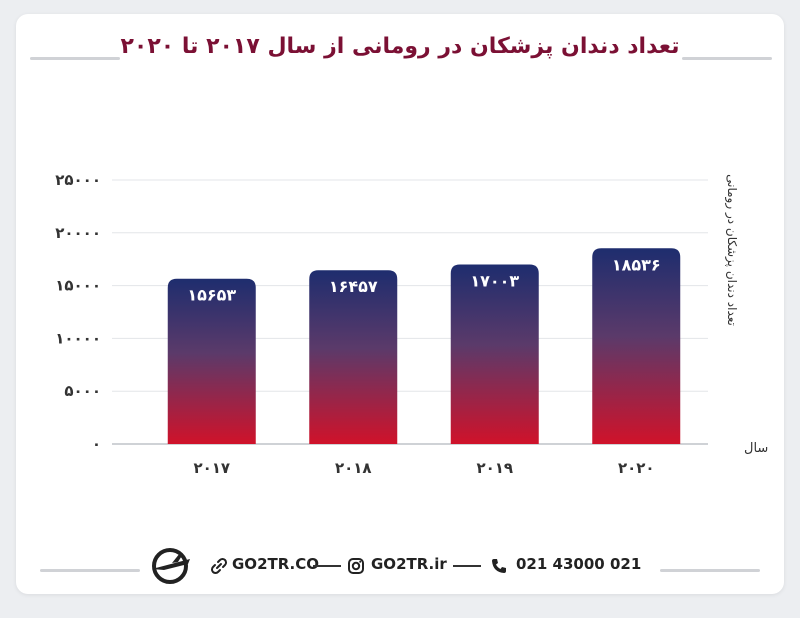  Describe the element at coordinates (82, 391) in the screenshot. I see `y-tick-label: ۵۰۰۰` at that location.